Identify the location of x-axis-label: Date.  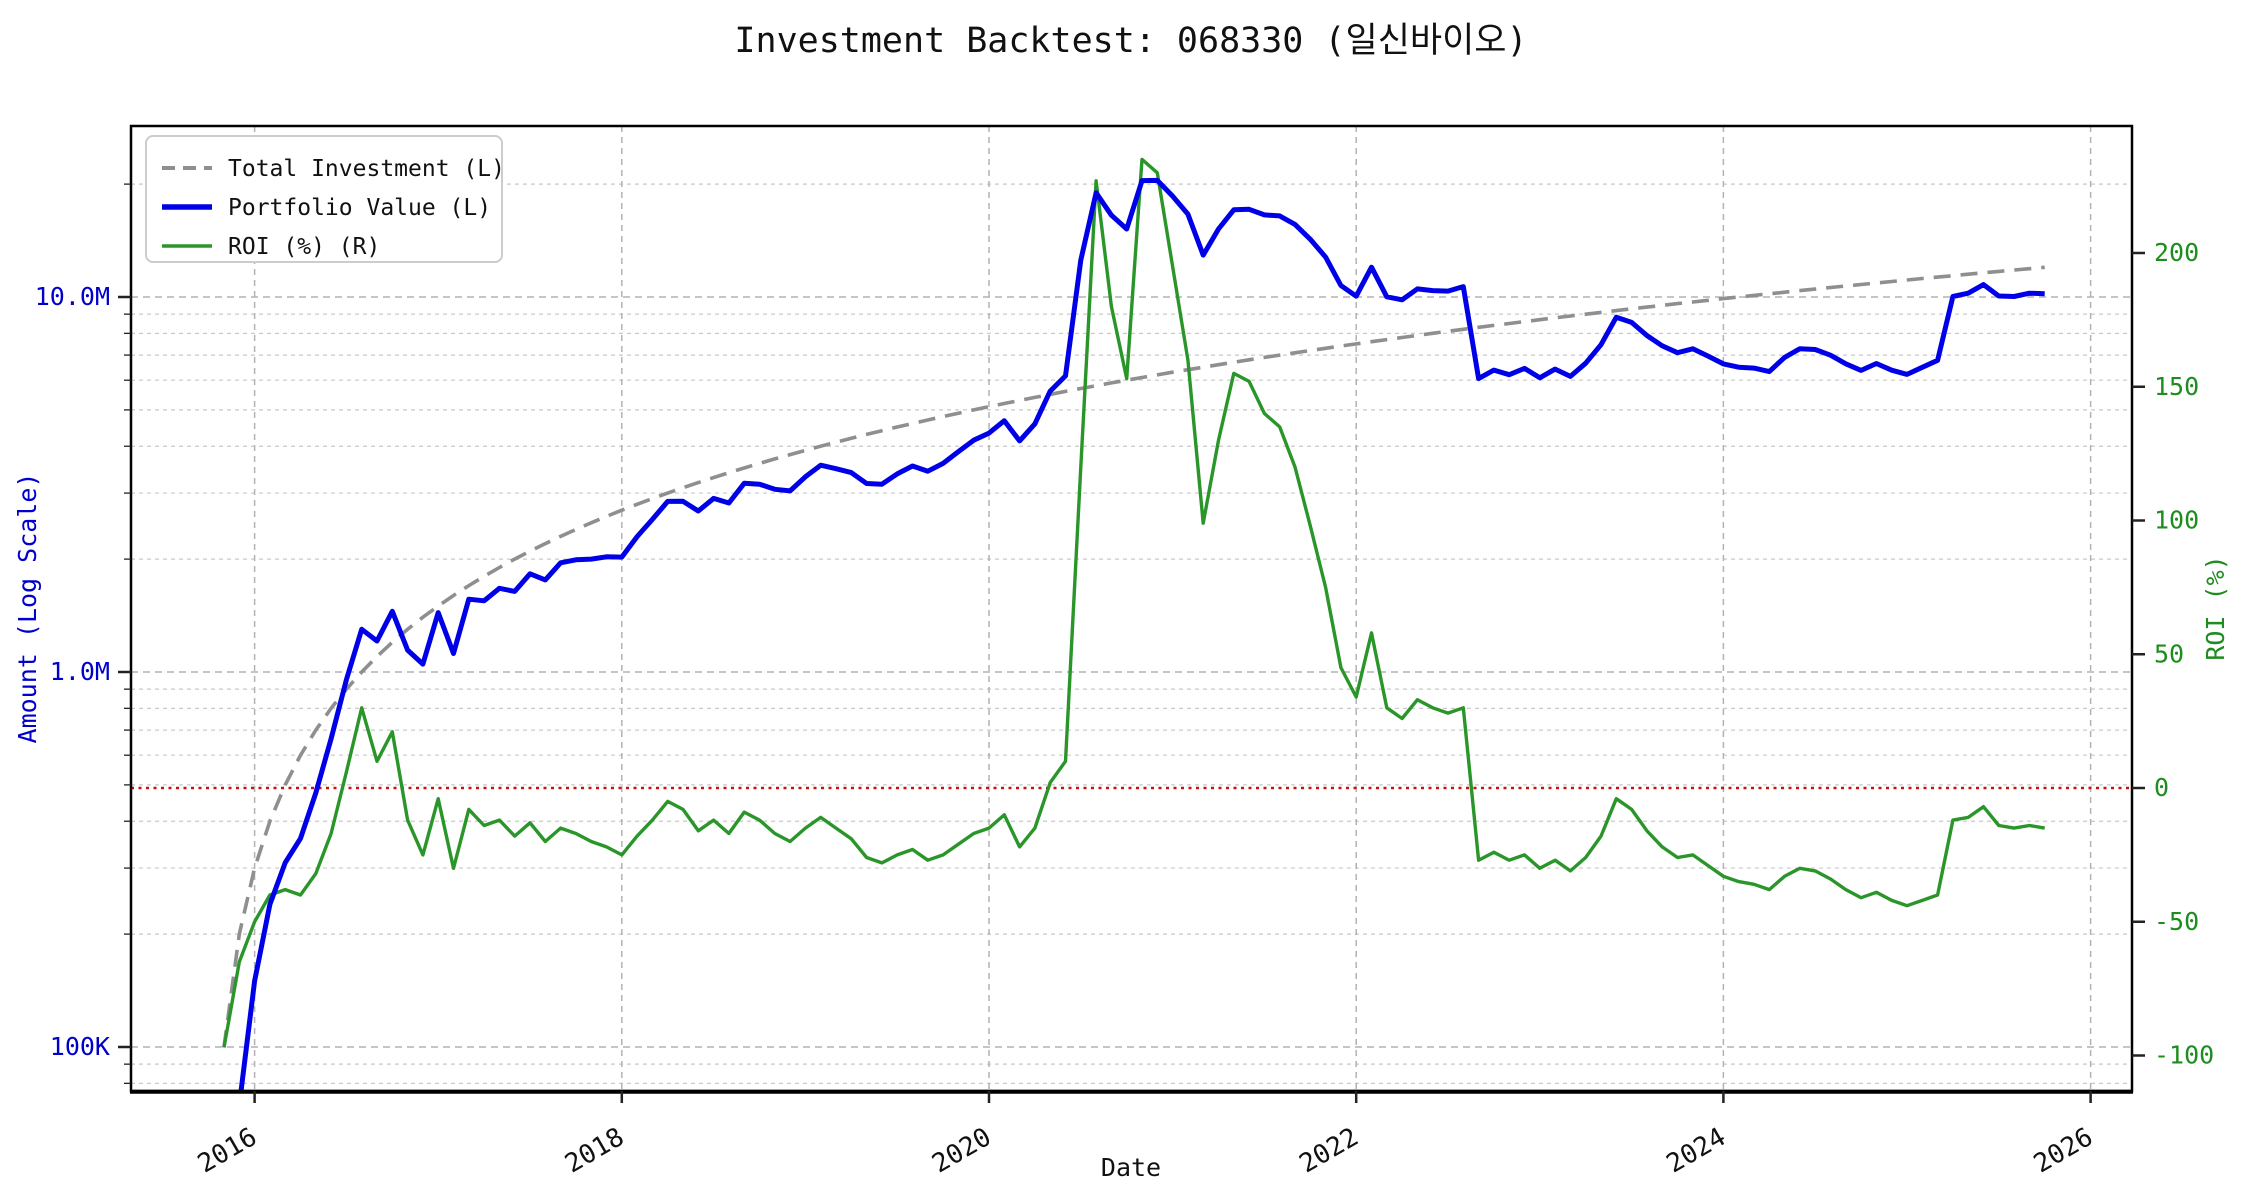
(1131, 1167).